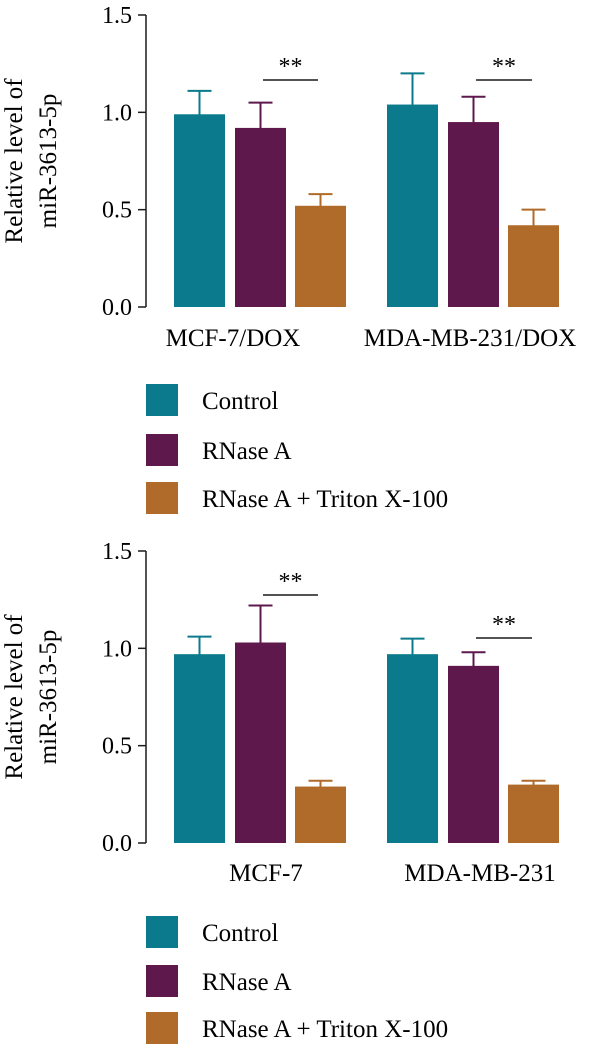 The width and height of the screenshot is (600, 1049). I want to click on x-tick-label: MDA-MB-231/DOX, so click(470, 338).